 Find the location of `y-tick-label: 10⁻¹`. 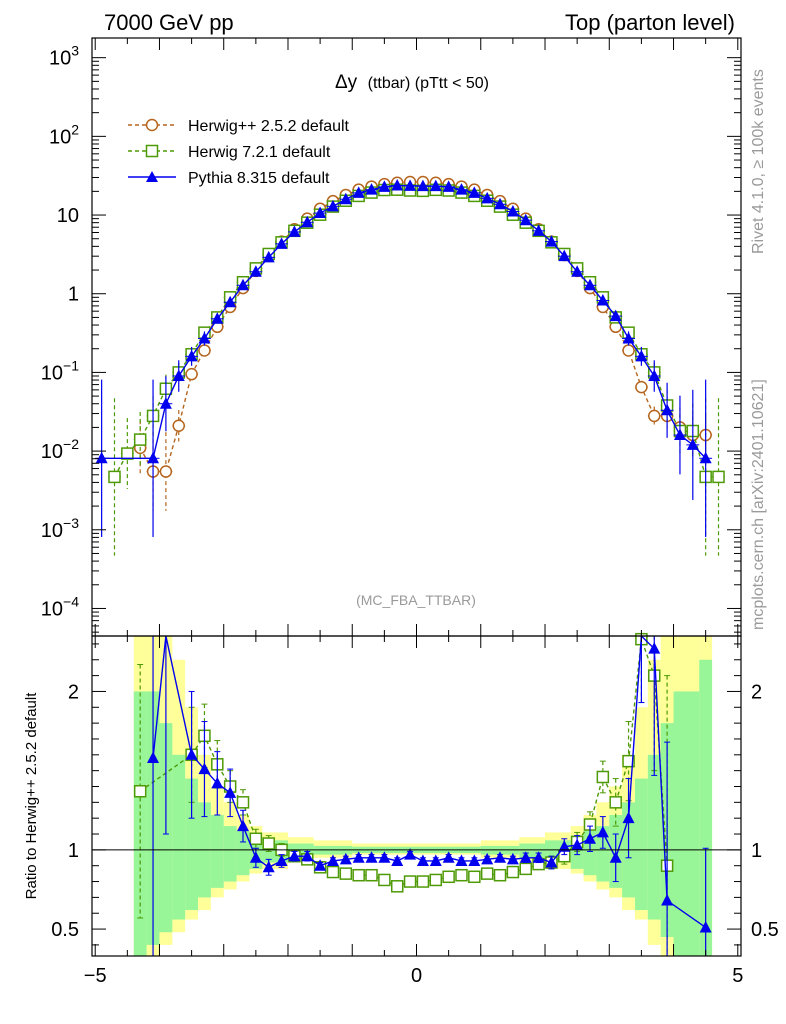

y-tick-label: 10⁻¹ is located at coordinates (60, 370).